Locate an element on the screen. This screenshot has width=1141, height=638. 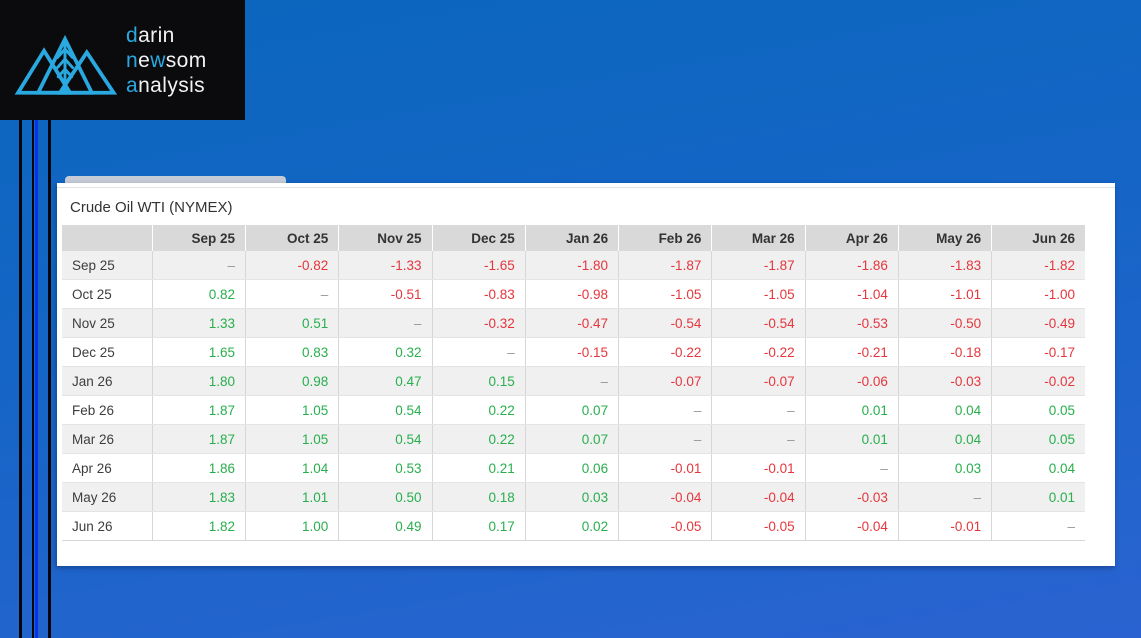
spread-cell: -1.33 is located at coordinates (385, 265).